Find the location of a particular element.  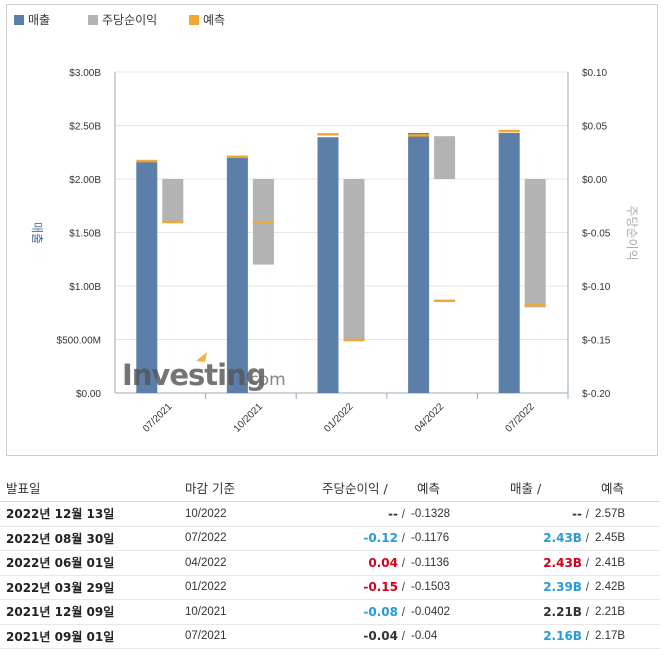

header-revenue-label: 매출 is located at coordinates (522, 488).